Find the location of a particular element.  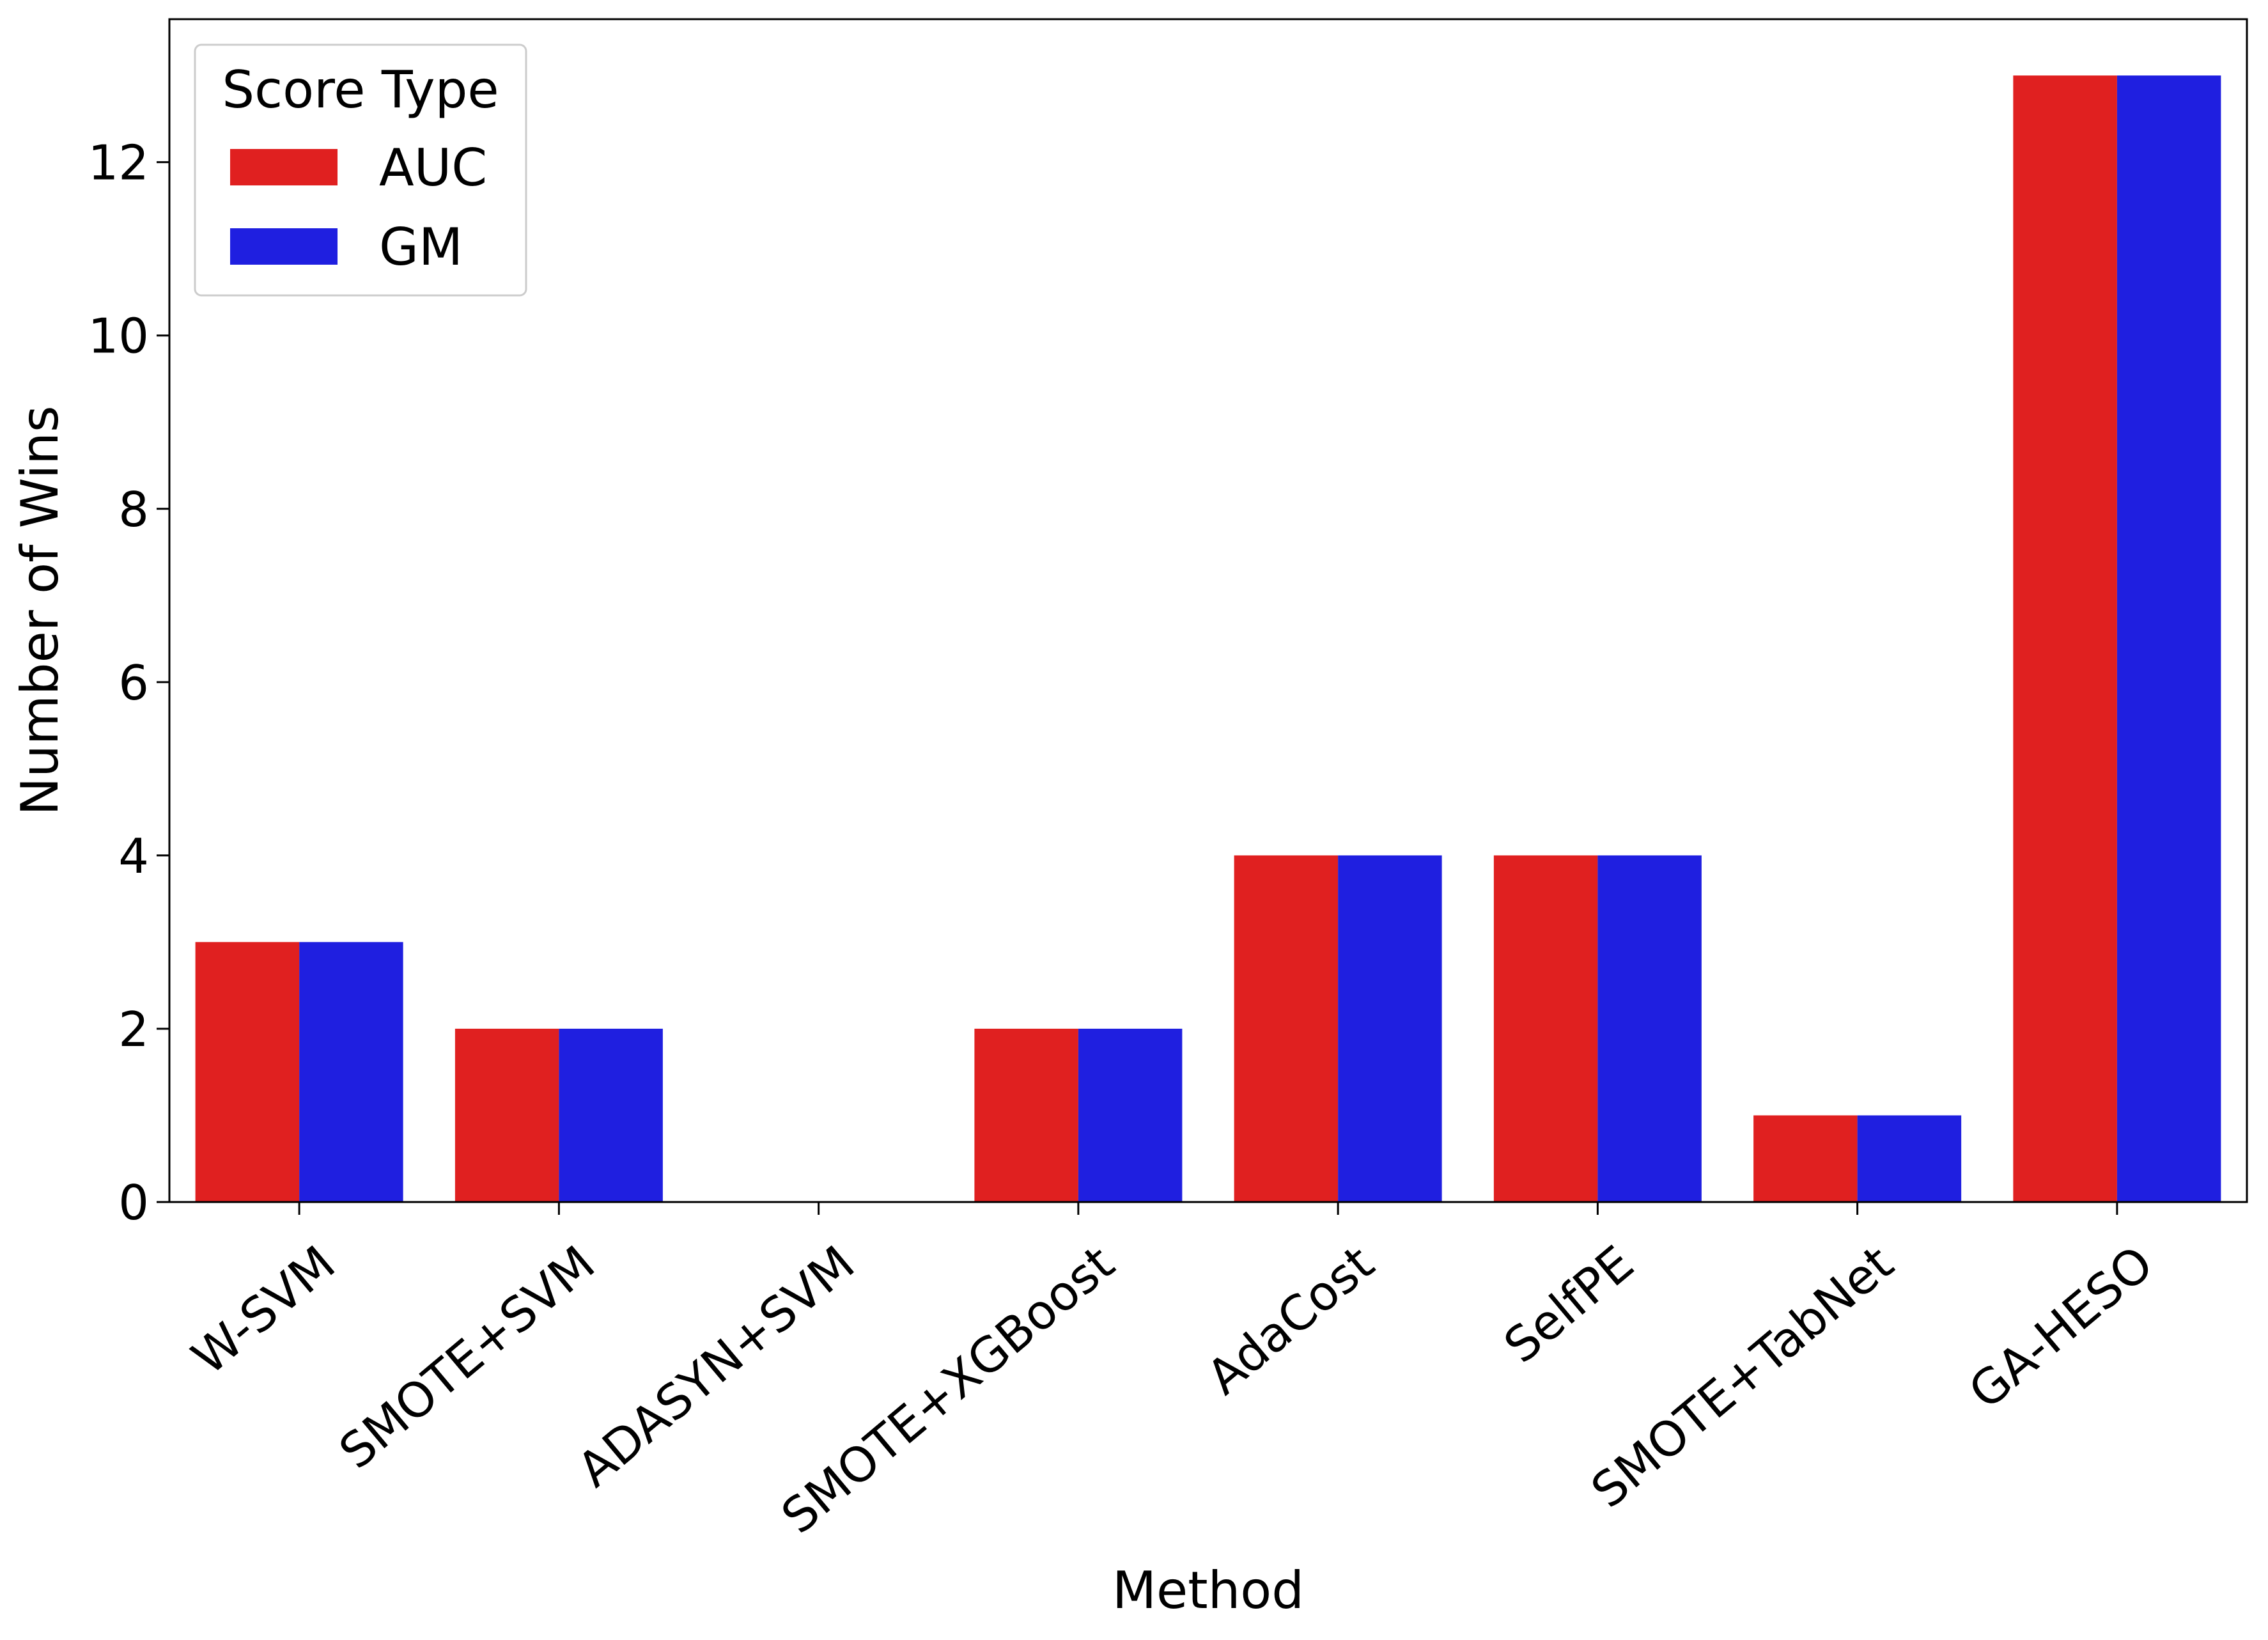

bar-gm-w-svm is located at coordinates (351, 1072).